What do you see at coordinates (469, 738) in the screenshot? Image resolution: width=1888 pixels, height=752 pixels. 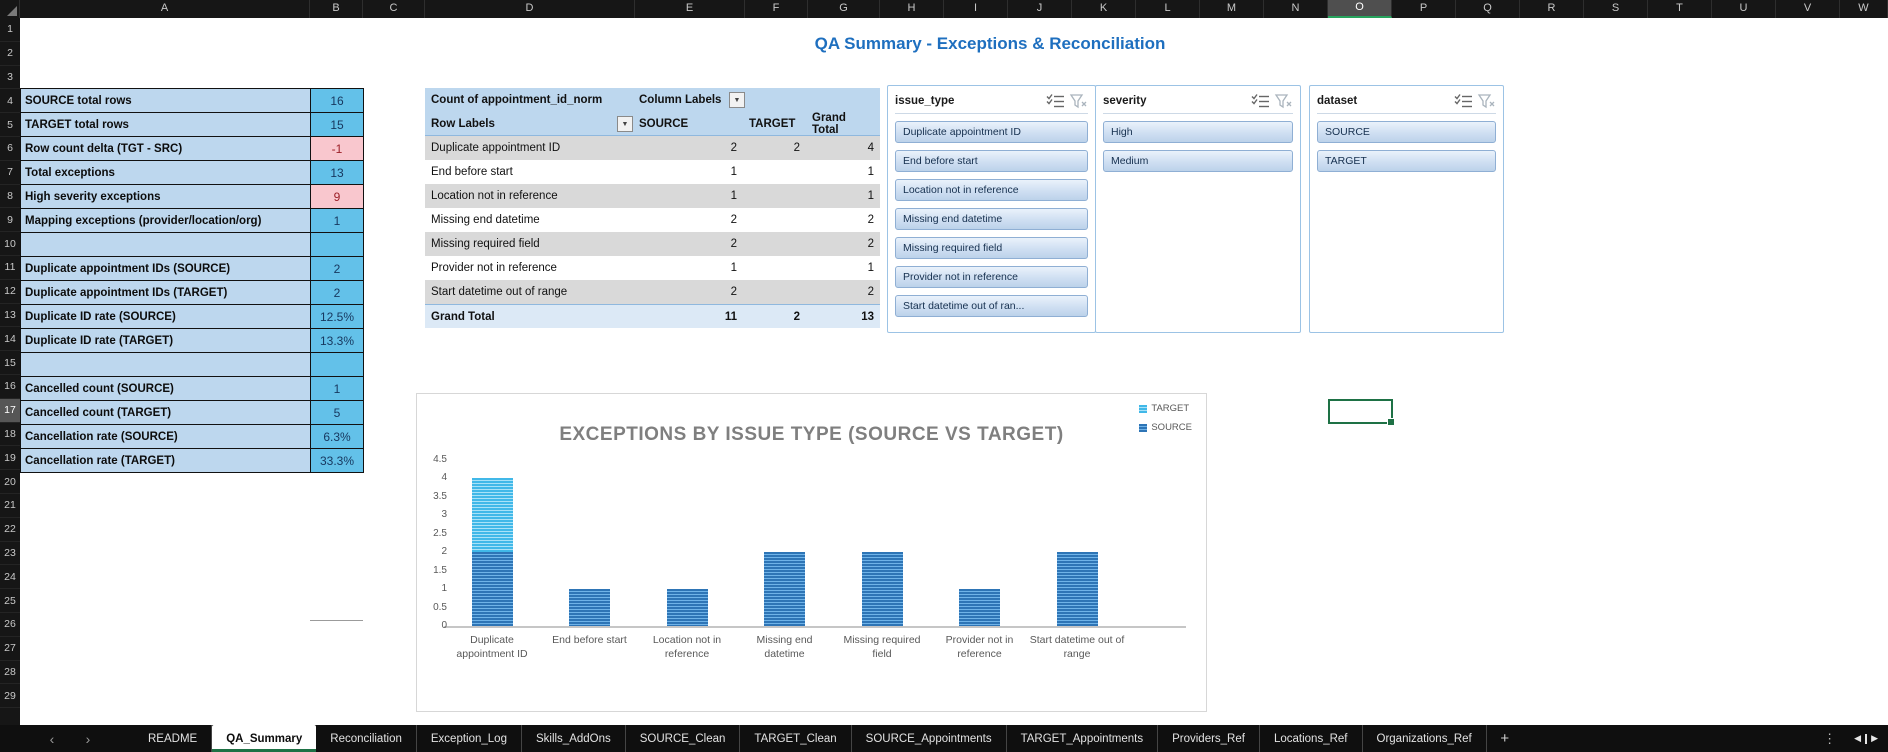 I see `tab-exception_log: Exception_Log` at bounding box center [469, 738].